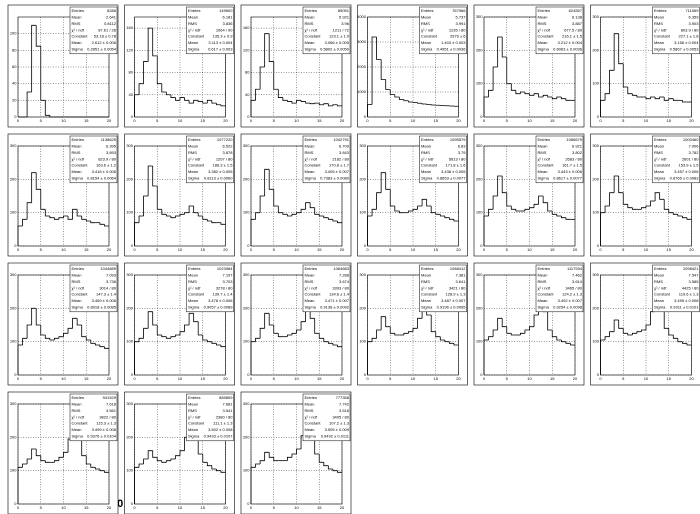 The image size is (700, 514). What do you see at coordinates (111, 152) in the screenshot?
I see `stats-value: 3.893` at bounding box center [111, 152].